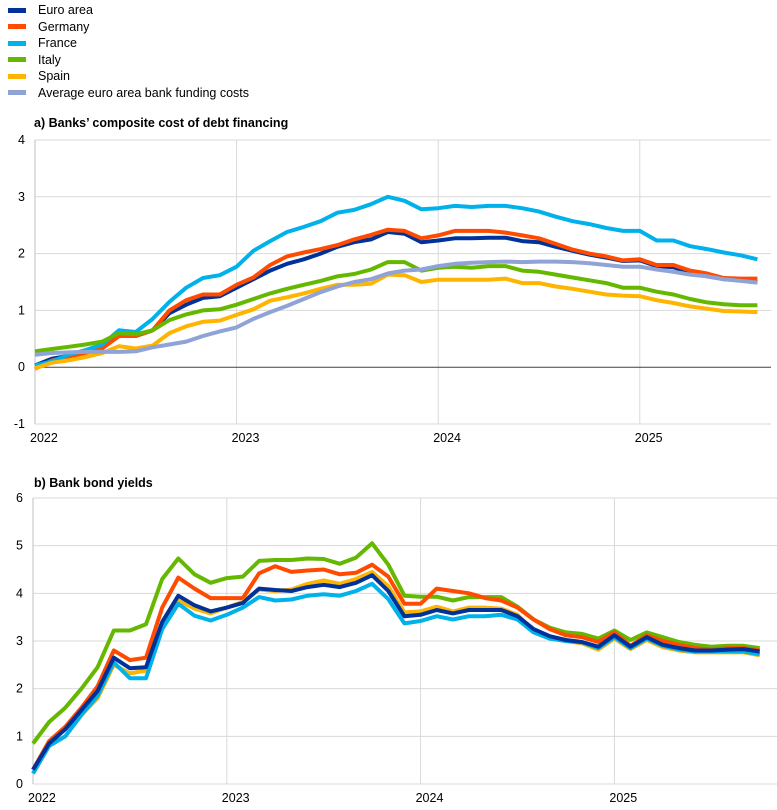 The height and width of the screenshot is (810, 777). Describe the element at coordinates (128, 60) in the screenshot. I see `legend-item: Italy` at that location.